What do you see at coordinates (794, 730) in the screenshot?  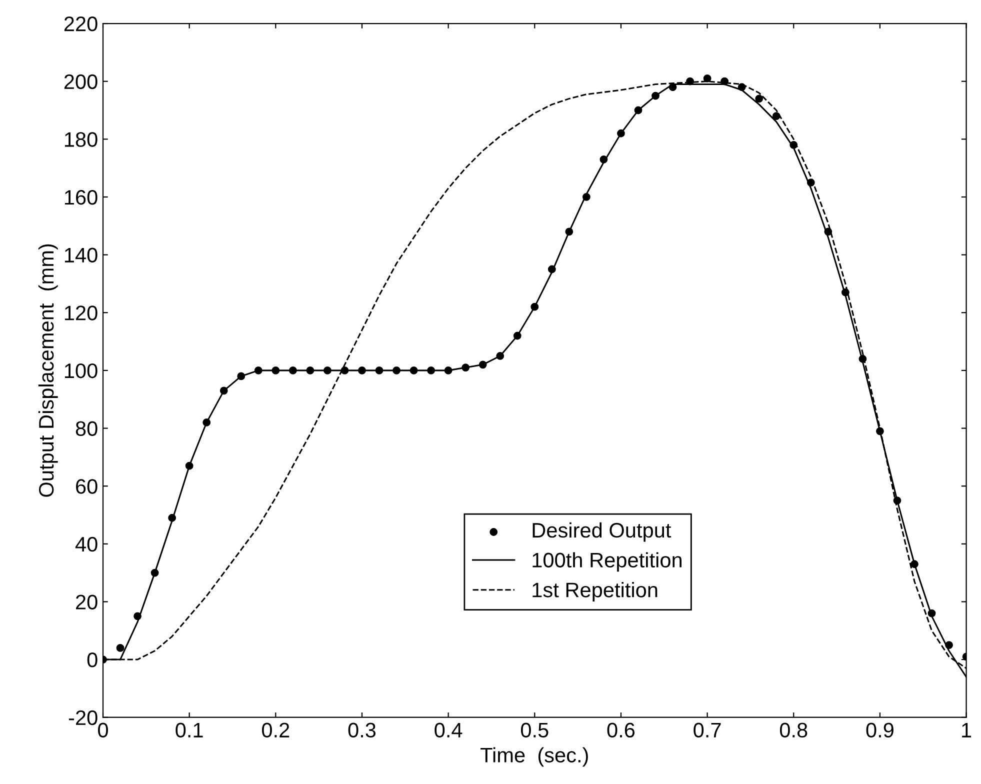 I see `x-tick-label: 0.8` at bounding box center [794, 730].